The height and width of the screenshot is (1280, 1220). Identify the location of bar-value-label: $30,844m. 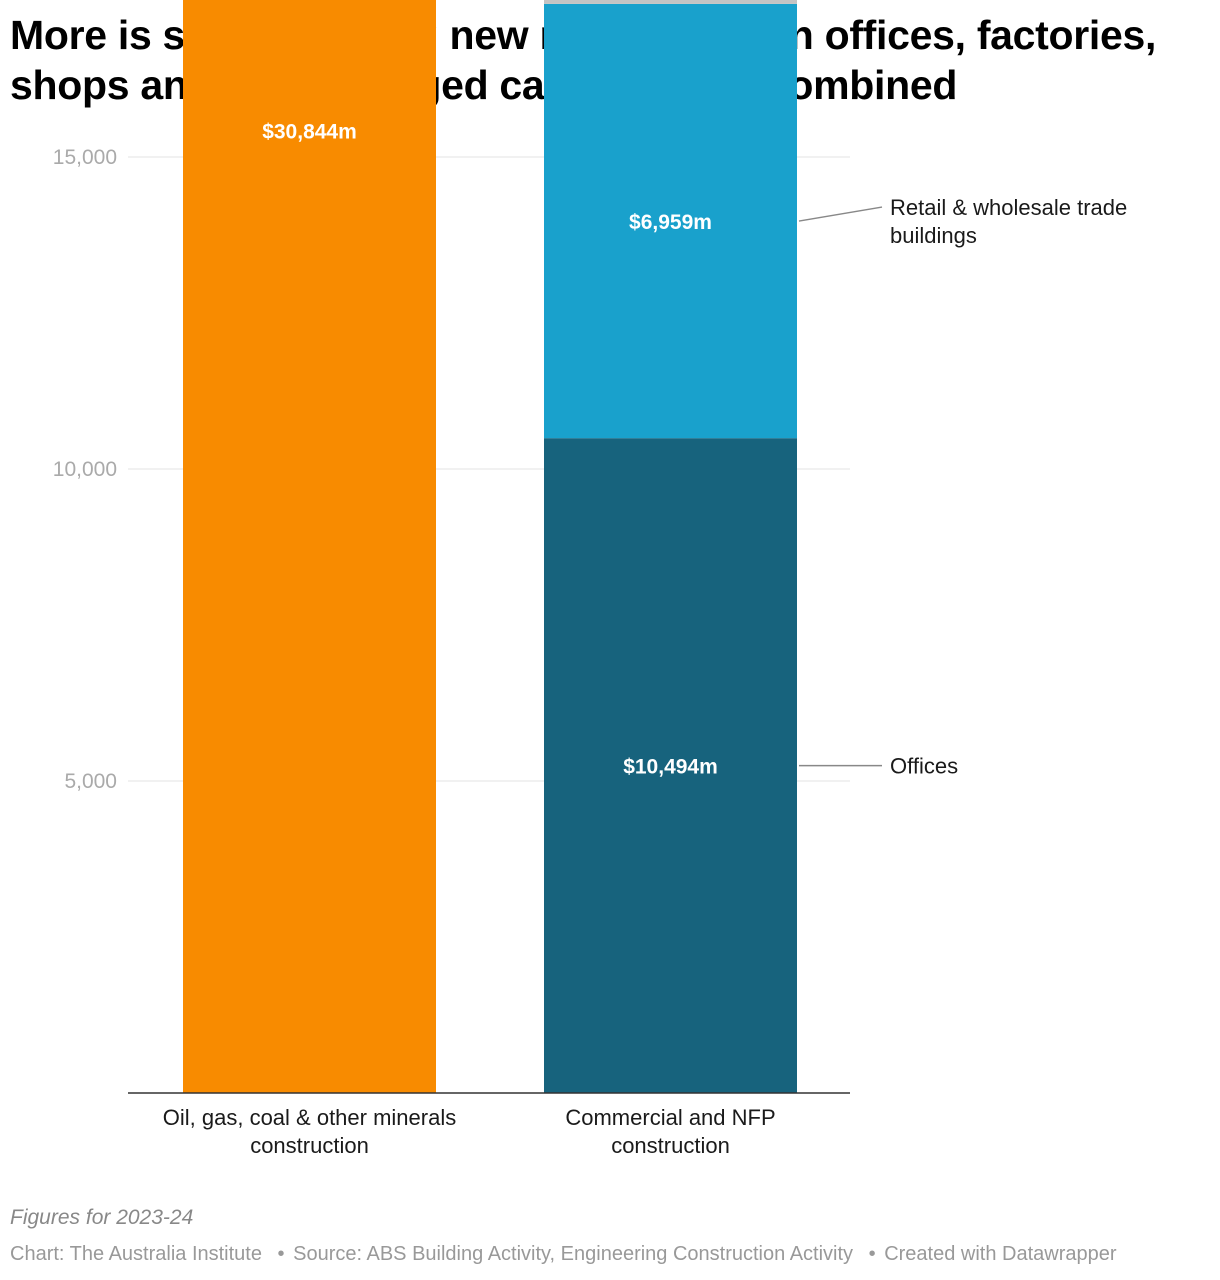
(309, 132).